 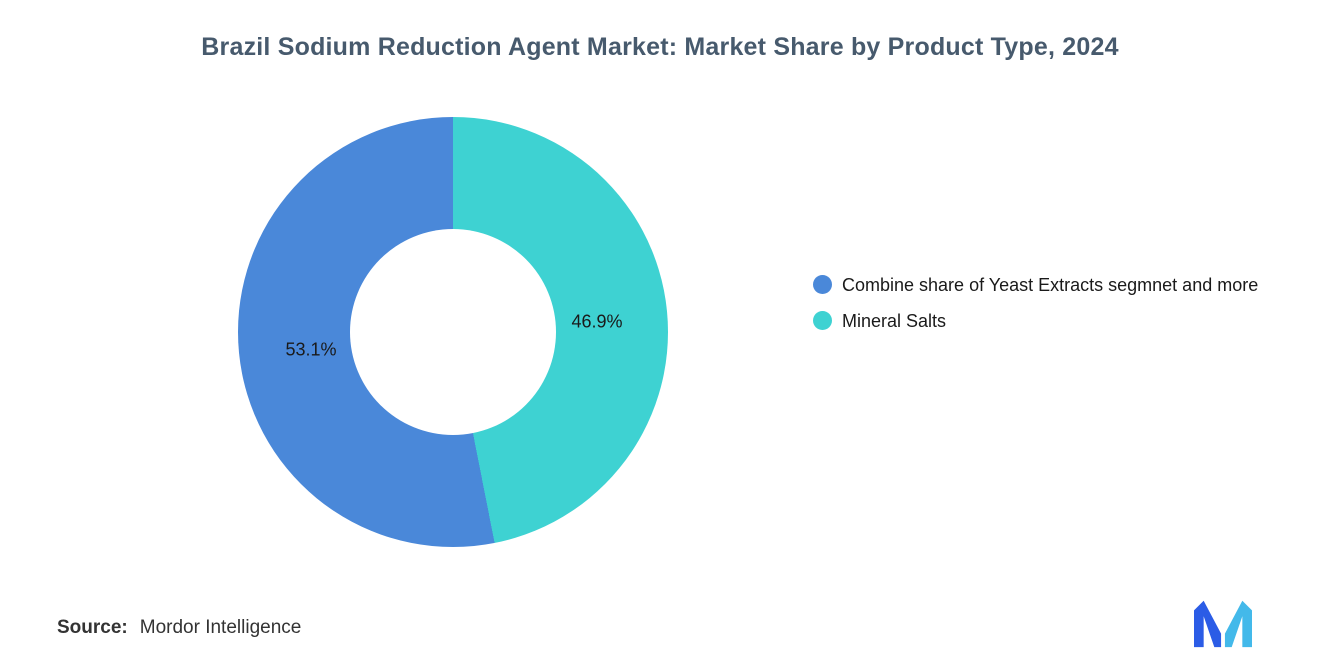 I want to click on slice-label-mineral-salts: 46.9%, so click(x=597, y=321).